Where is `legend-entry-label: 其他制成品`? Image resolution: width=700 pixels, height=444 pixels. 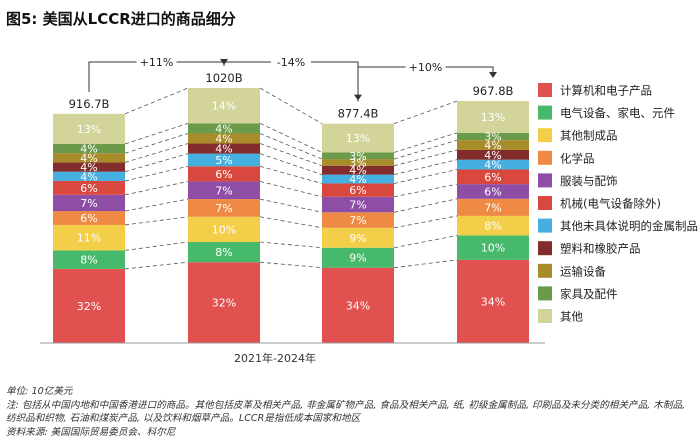
legend-entry-label: 其他制成品 is located at coordinates (589, 136).